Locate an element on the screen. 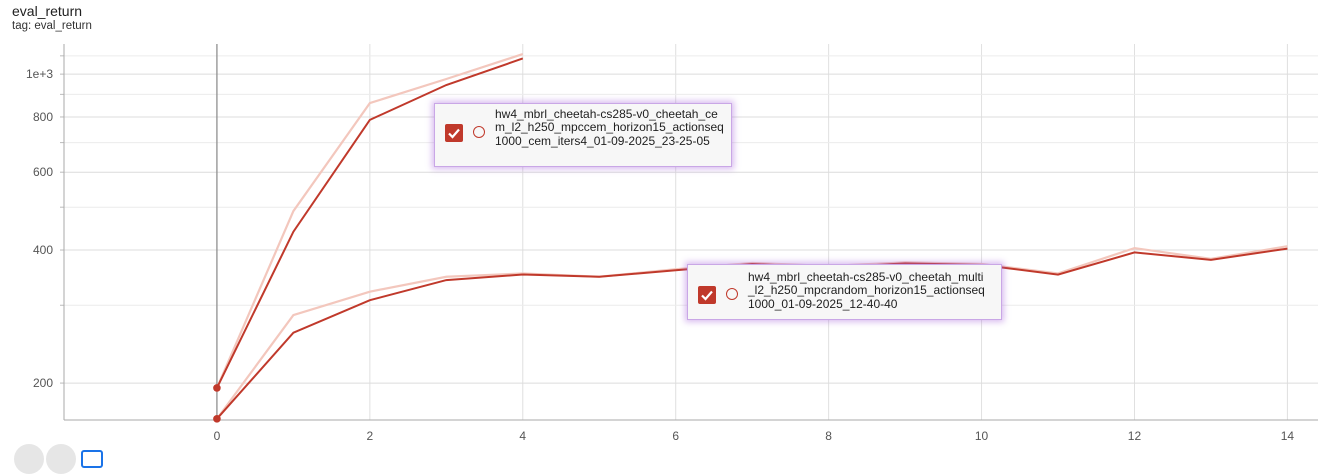  x-tick-label: 8 is located at coordinates (828, 436).